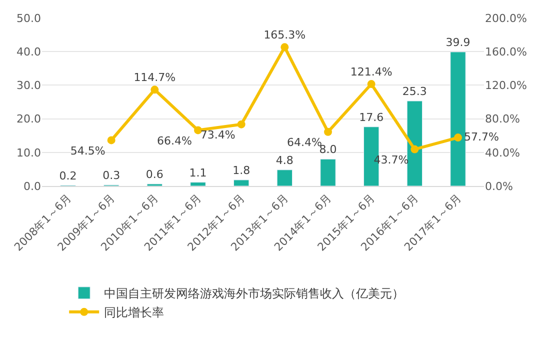 The height and width of the screenshot is (338, 546). Describe the element at coordinates (28, 51) in the screenshot. I see `y-tick-label: 40.0` at that location.